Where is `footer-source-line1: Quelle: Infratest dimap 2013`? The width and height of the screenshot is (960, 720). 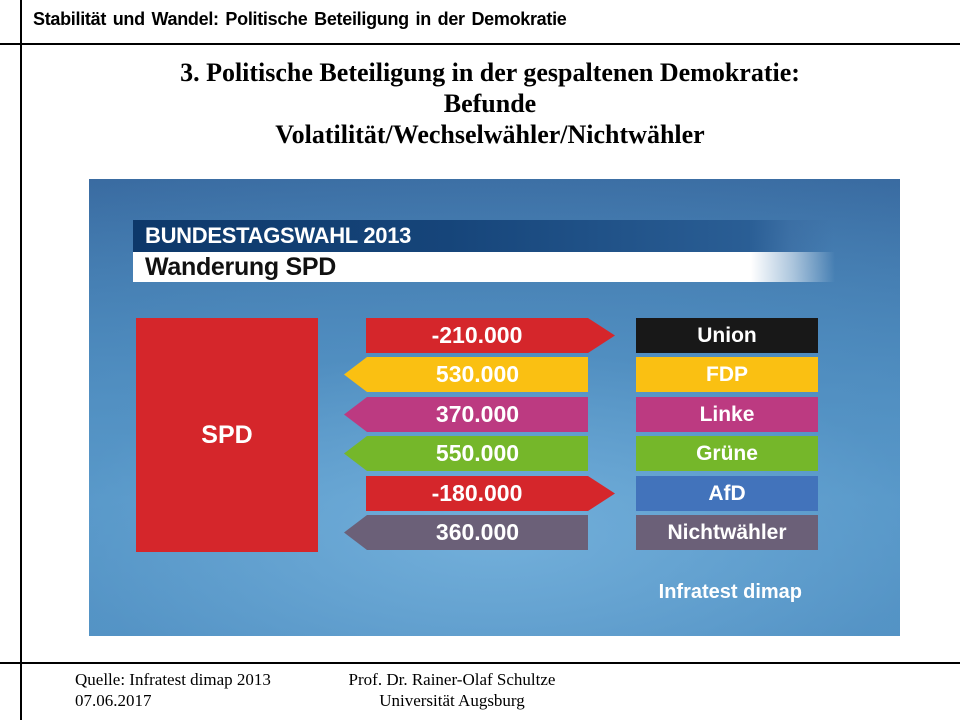 footer-source-line1: Quelle: Infratest dimap 2013 is located at coordinates (173, 679).